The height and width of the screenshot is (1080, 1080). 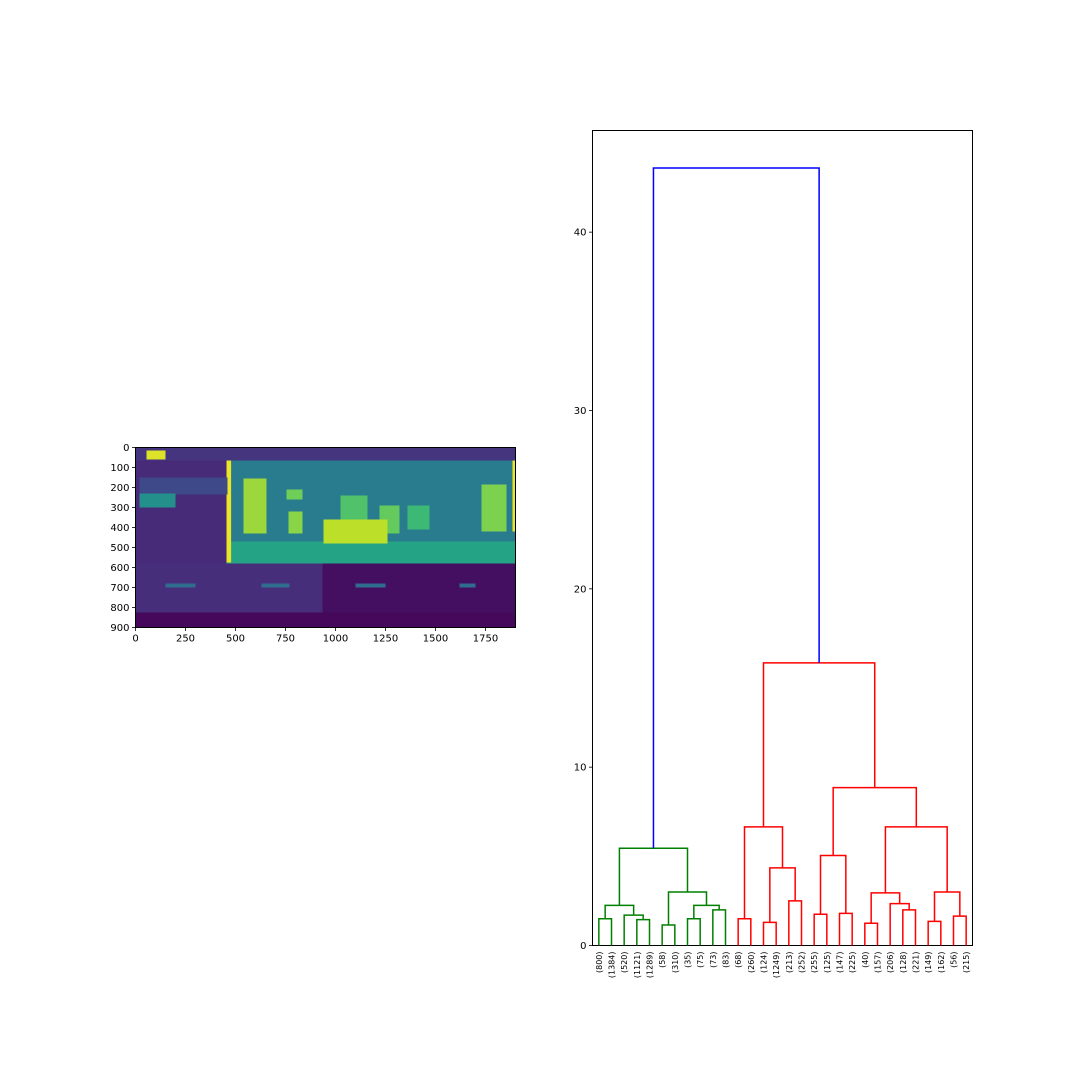 What do you see at coordinates (789, 963) in the screenshot?
I see `dendrogram-leaf-label: (213)` at bounding box center [789, 963].